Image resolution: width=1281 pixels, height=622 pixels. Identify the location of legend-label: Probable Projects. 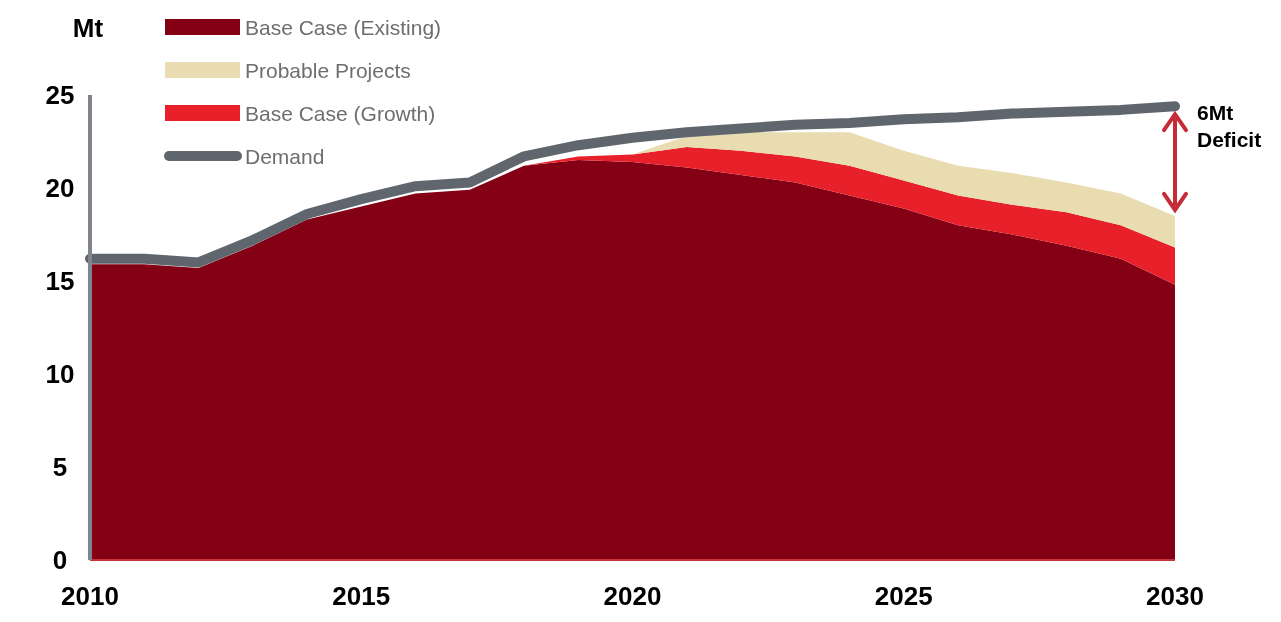
(328, 70).